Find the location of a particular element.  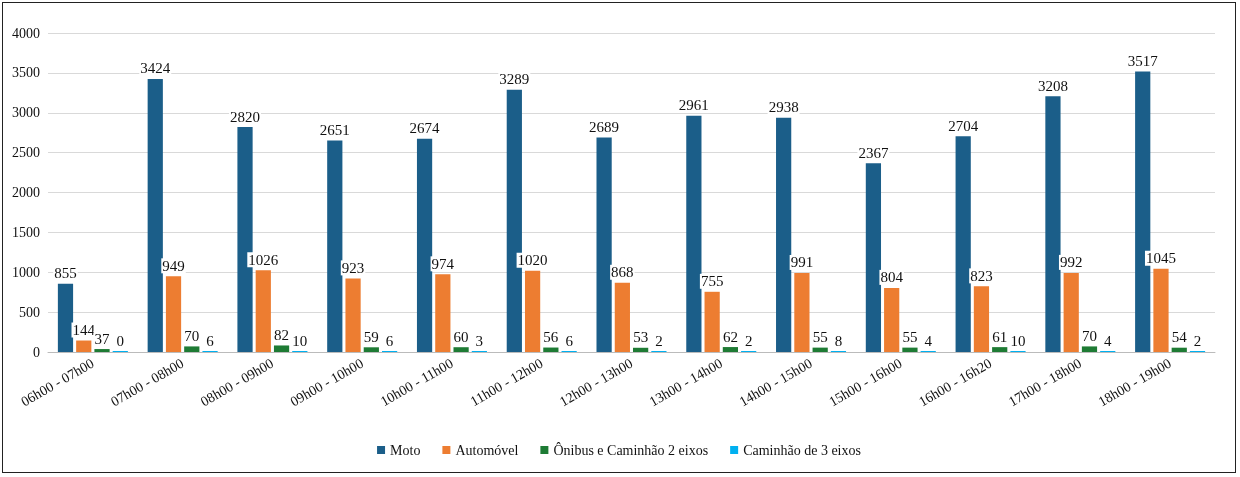

data-label: 974 is located at coordinates (443, 263).